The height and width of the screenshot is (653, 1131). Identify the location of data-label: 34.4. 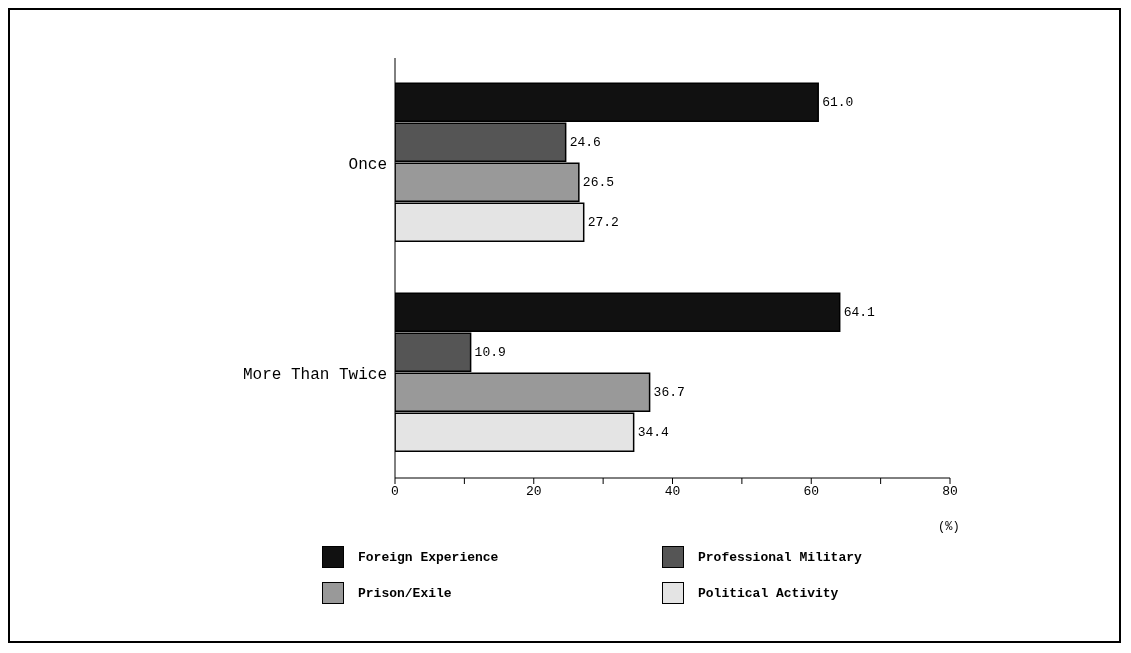
(653, 432).